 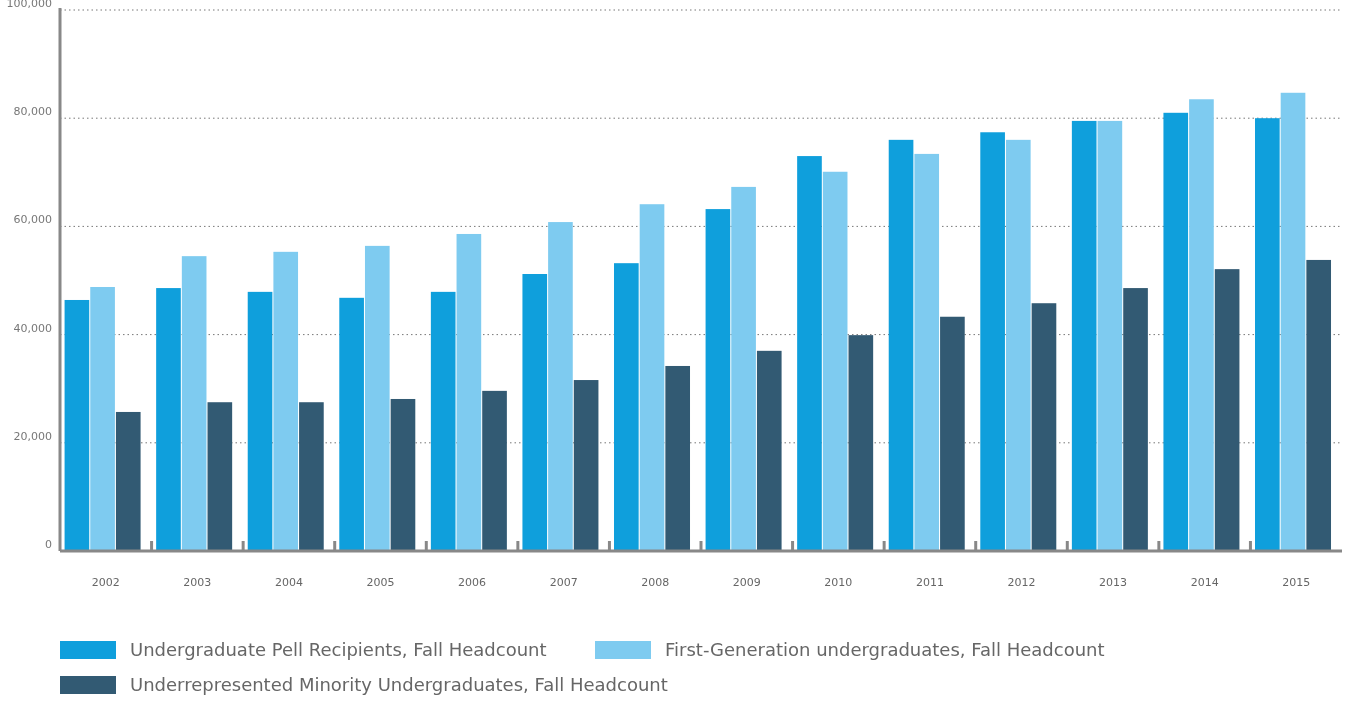 What do you see at coordinates (563, 582) in the screenshot?
I see `x-tick-label: 2007` at bounding box center [563, 582].